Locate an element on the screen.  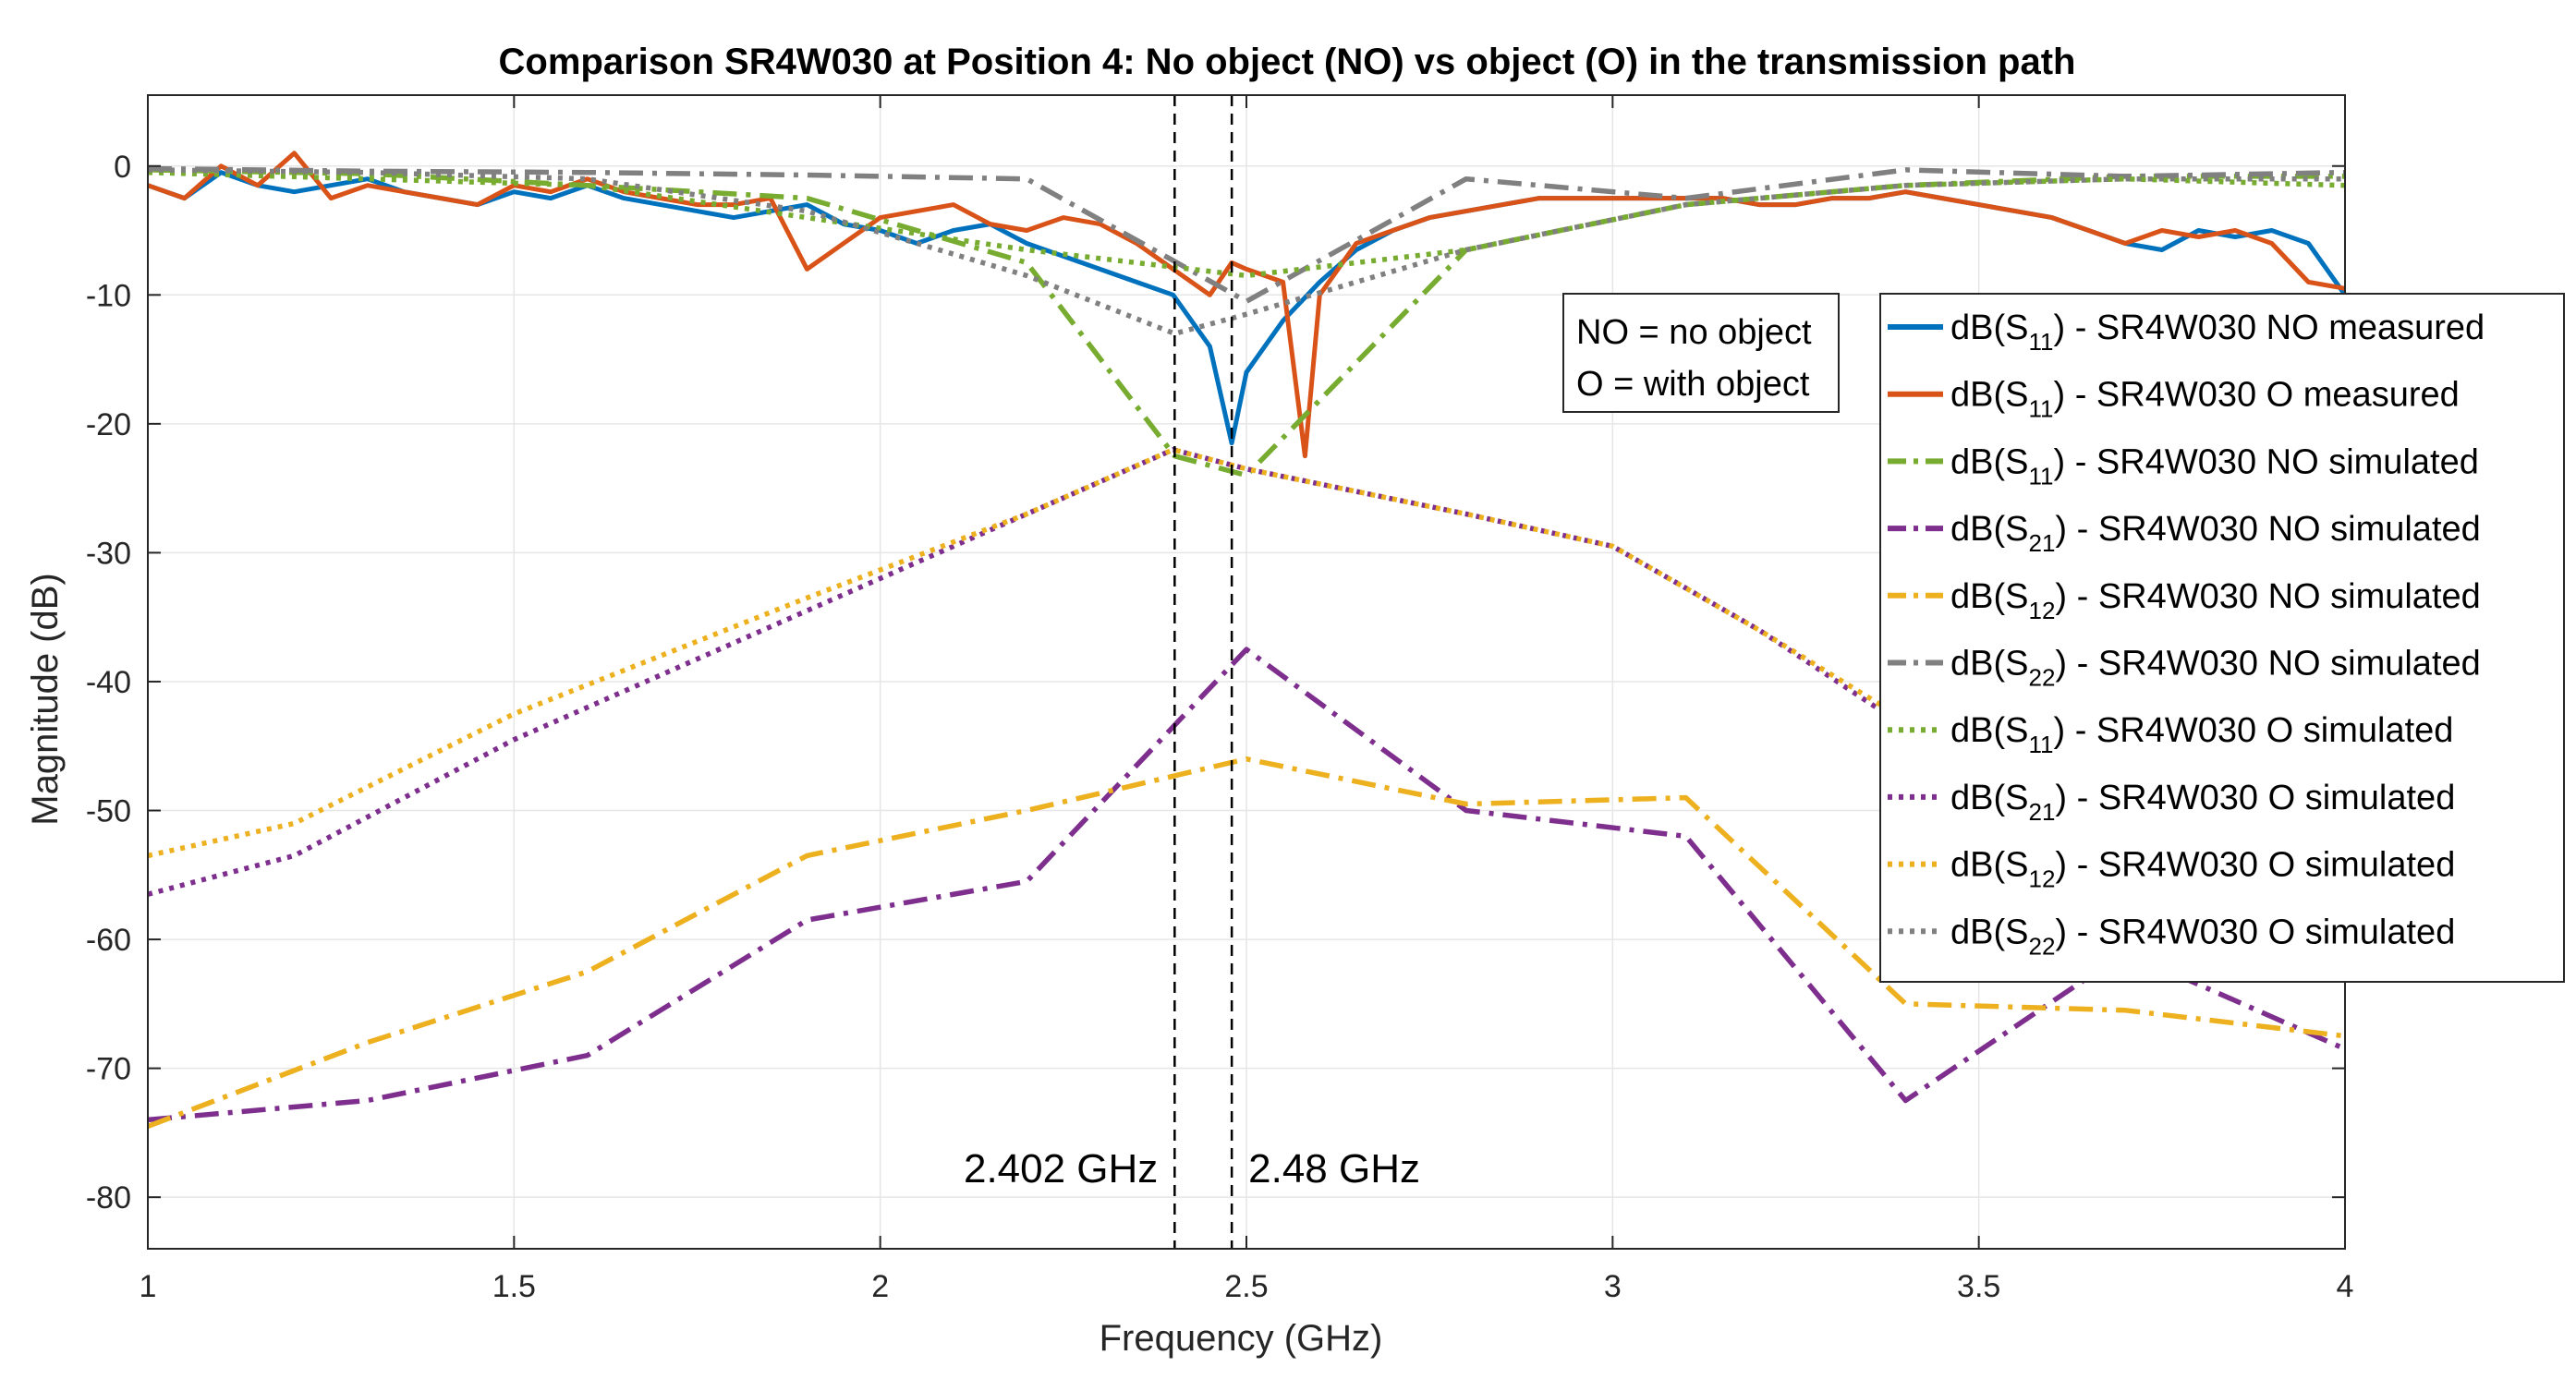
y-tick-label: 0 is located at coordinates (122, 167).